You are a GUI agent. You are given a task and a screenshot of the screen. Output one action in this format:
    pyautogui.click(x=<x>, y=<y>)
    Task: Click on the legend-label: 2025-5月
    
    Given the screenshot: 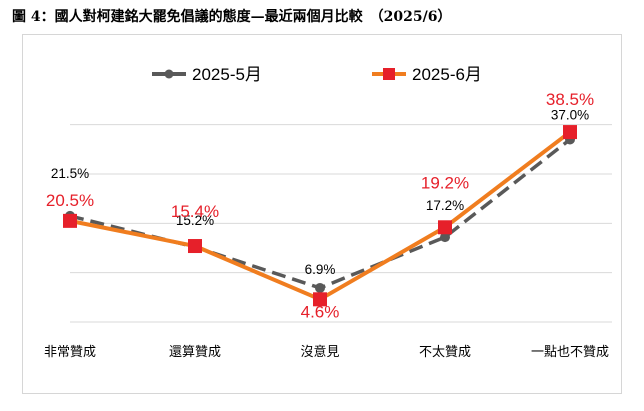 What is the action you would take?
    pyautogui.click(x=227, y=74)
    